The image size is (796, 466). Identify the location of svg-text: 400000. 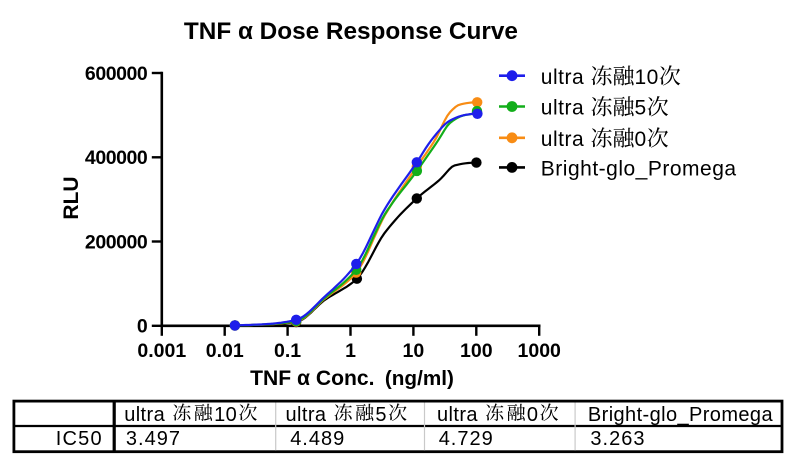
(116, 158).